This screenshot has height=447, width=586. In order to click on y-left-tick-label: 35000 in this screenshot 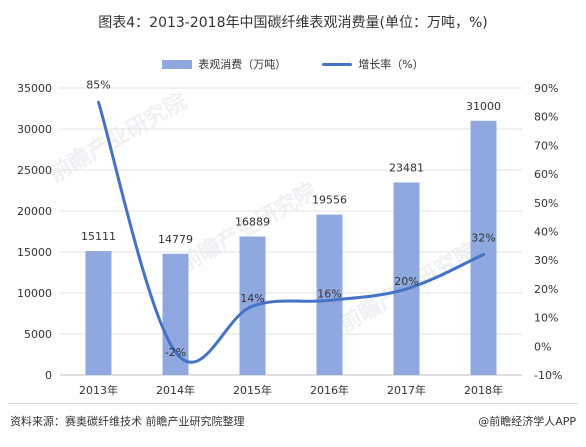, I will do `click(34, 88)`.